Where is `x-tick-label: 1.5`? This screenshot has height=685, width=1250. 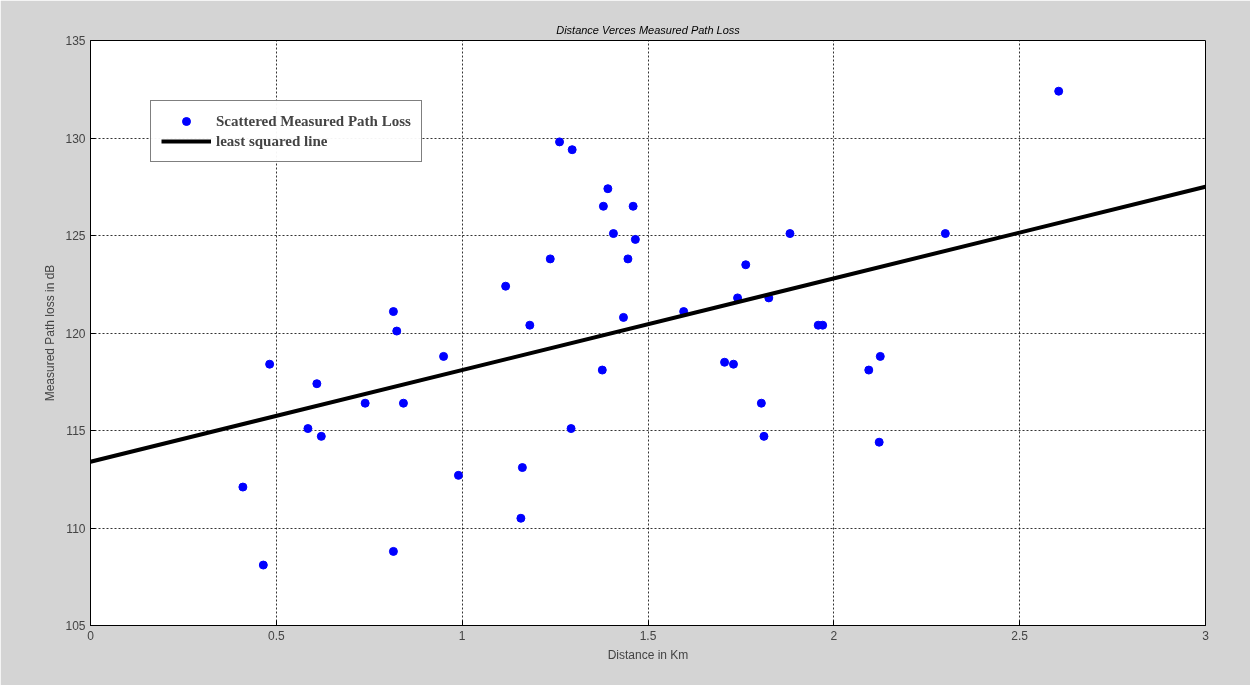 x-tick-label: 1.5 is located at coordinates (648, 635).